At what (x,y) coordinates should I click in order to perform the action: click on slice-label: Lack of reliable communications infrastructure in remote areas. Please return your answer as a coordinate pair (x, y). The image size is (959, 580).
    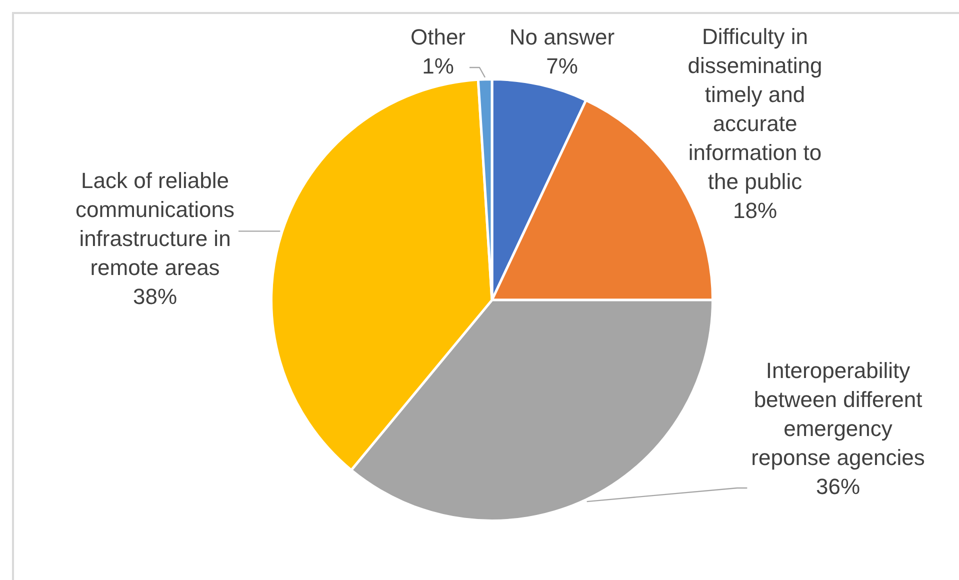
    Looking at the image, I should click on (155, 224).